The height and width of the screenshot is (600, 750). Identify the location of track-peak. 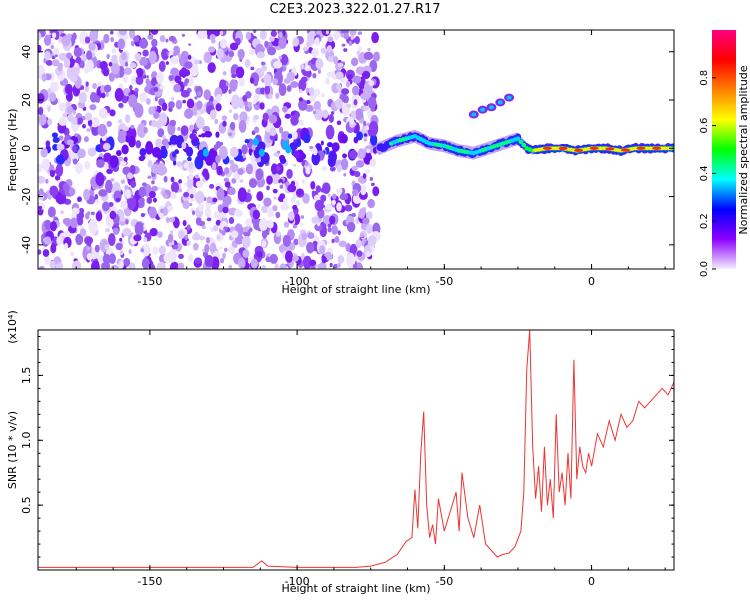
(650, 148).